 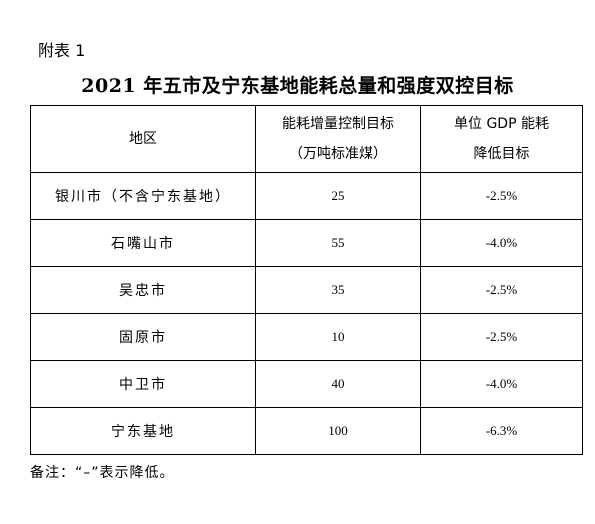 I want to click on table-row: 吴忠市 35 -2.5%, so click(x=306, y=290).